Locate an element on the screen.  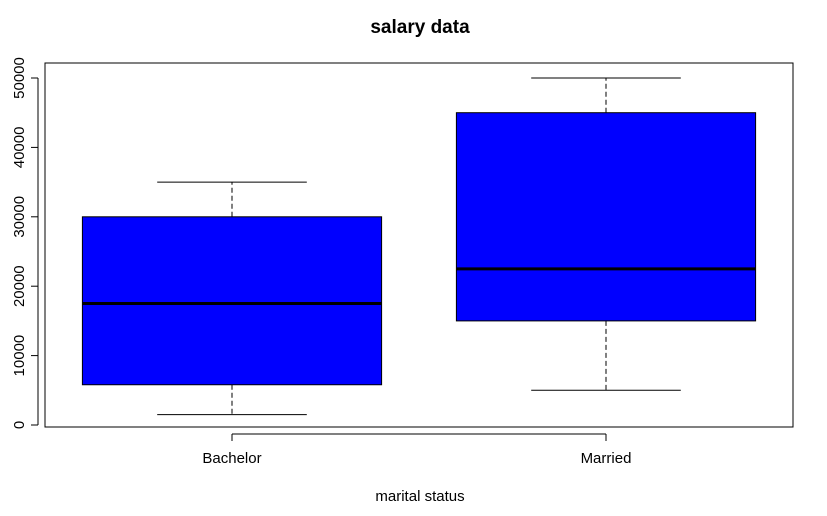
y-tick-label: 0 is located at coordinates (19, 425).